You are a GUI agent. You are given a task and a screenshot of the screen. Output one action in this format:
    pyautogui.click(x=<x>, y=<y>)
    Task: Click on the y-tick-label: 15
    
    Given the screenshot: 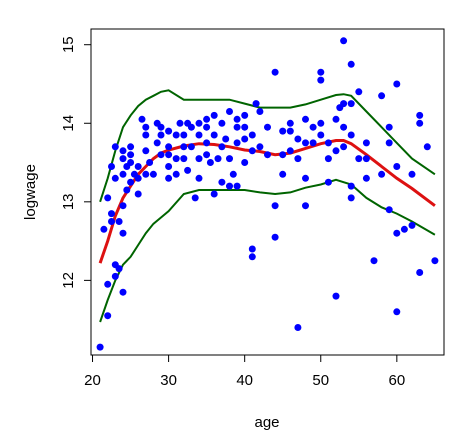 What is the action you would take?
    pyautogui.click(x=68, y=44)
    